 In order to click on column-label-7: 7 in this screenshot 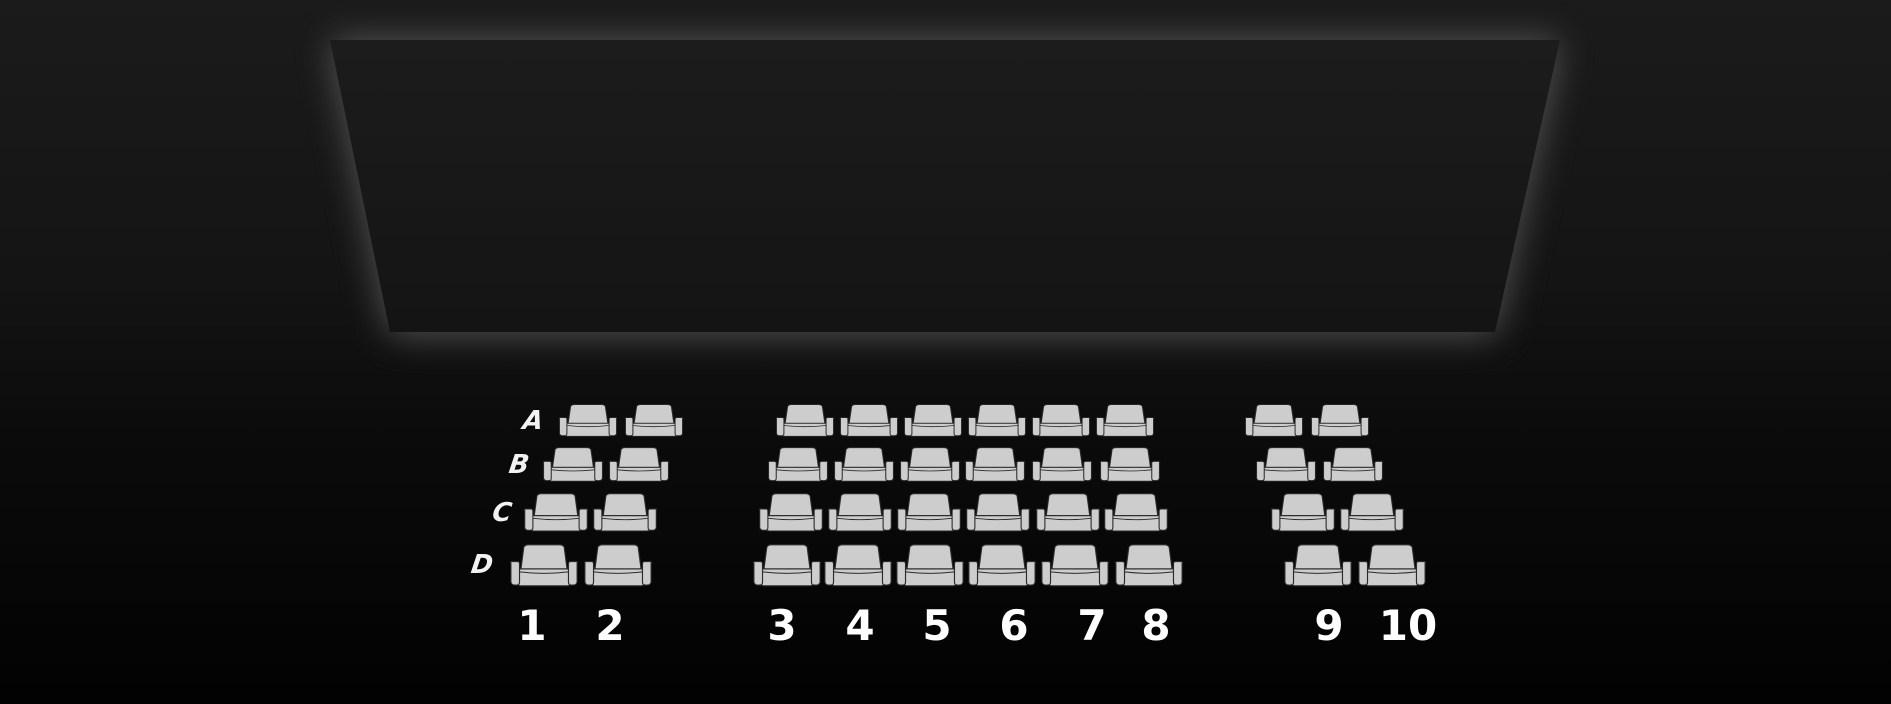, I will do `click(1092, 625)`.